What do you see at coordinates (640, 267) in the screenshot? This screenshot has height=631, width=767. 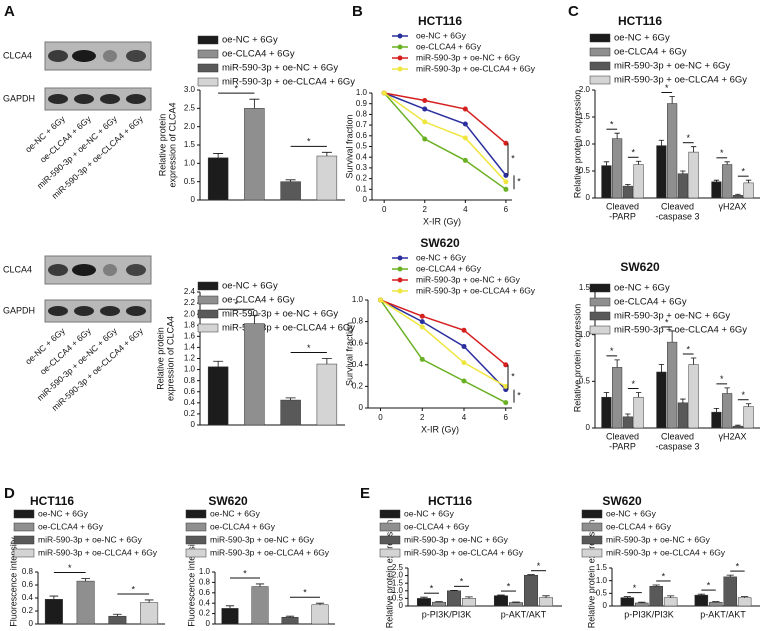 I see `chart-title: SW620` at bounding box center [640, 267].